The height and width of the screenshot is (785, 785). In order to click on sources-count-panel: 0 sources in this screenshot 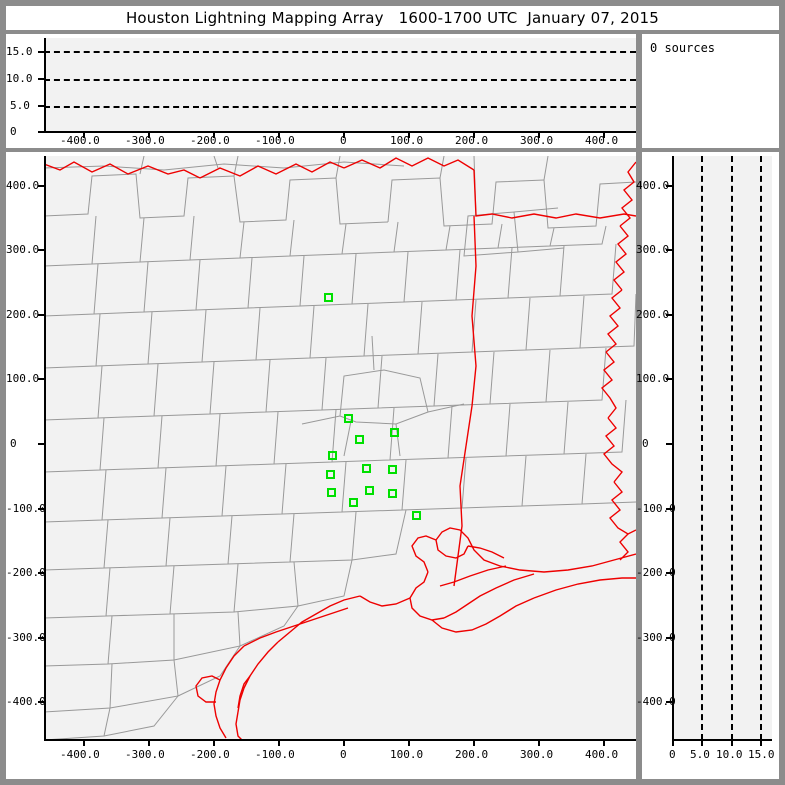, I will do `click(710, 91)`.